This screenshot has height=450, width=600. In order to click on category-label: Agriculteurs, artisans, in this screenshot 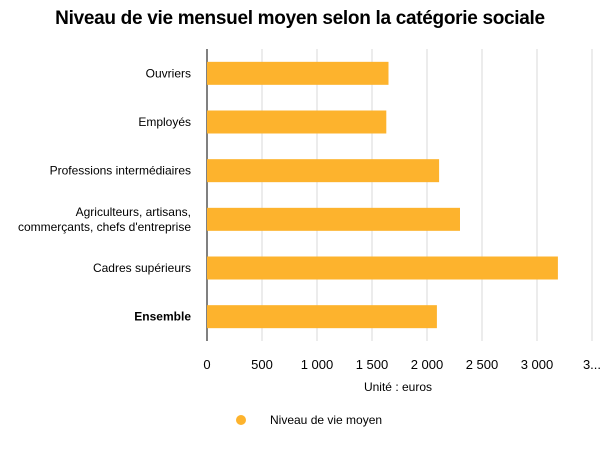, I will do `click(133, 212)`.